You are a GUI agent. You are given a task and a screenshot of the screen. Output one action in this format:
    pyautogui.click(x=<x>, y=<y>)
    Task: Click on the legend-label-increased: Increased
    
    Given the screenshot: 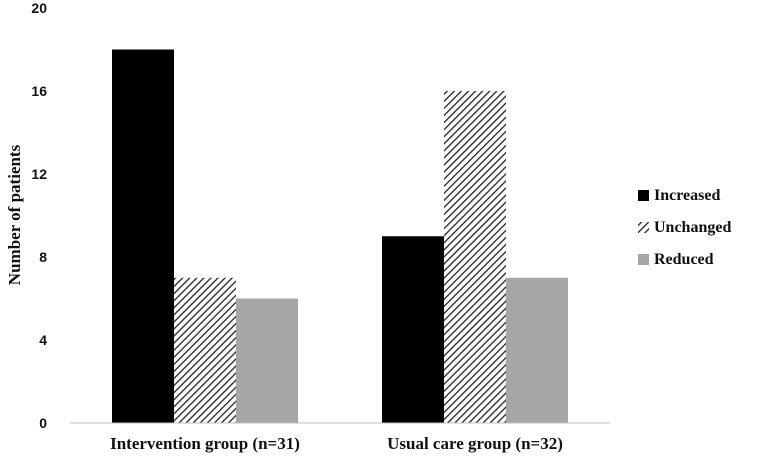 What is the action you would take?
    pyautogui.click(x=687, y=195)
    